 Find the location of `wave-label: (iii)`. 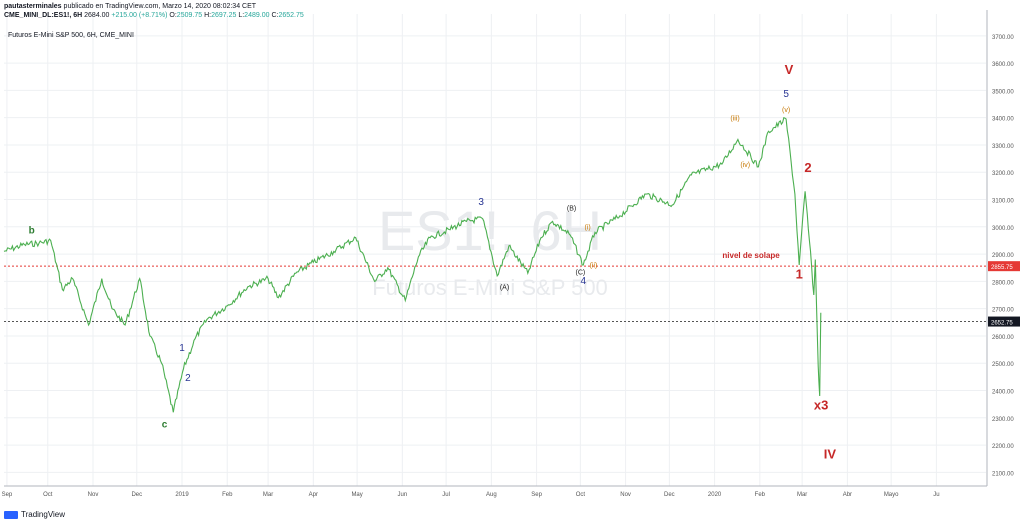

wave-label: (iii) is located at coordinates (734, 118).